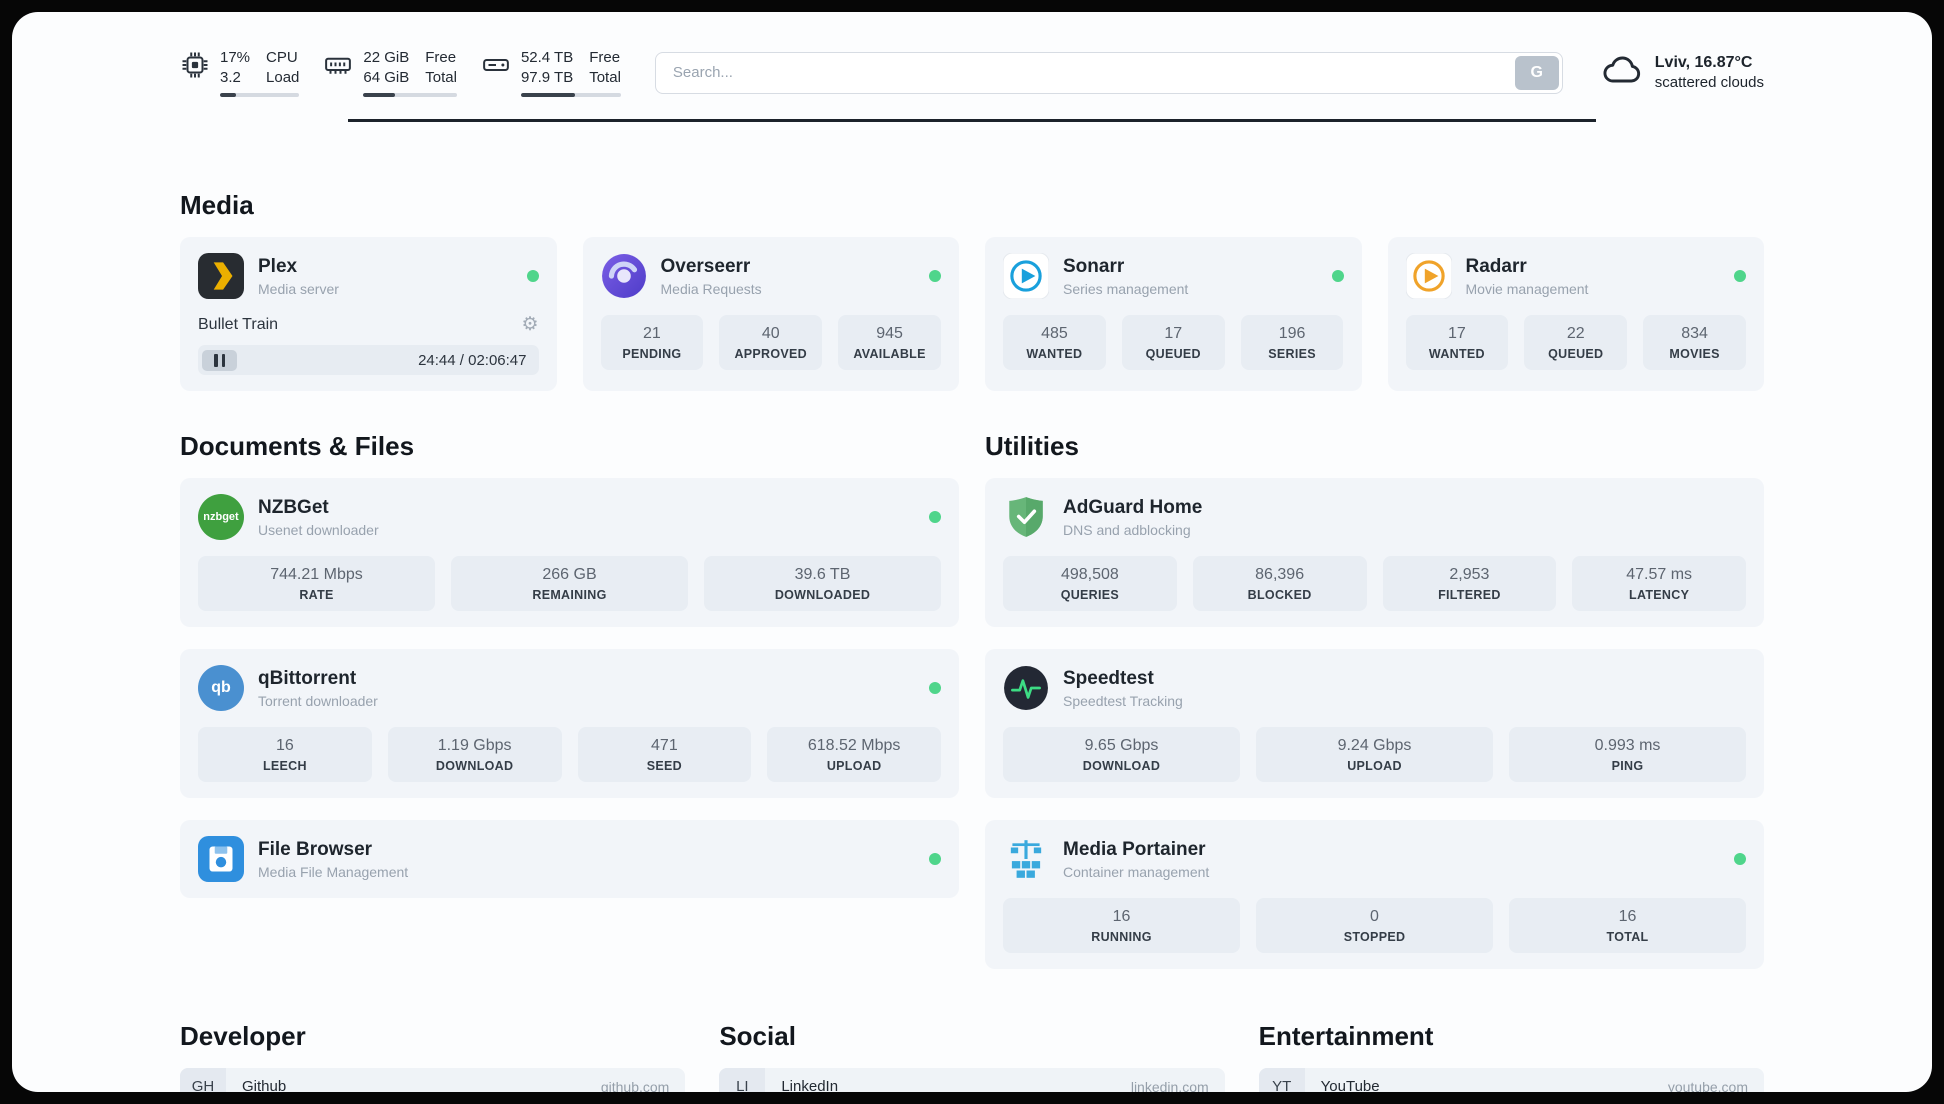  I want to click on stat-value: 471, so click(664, 745).